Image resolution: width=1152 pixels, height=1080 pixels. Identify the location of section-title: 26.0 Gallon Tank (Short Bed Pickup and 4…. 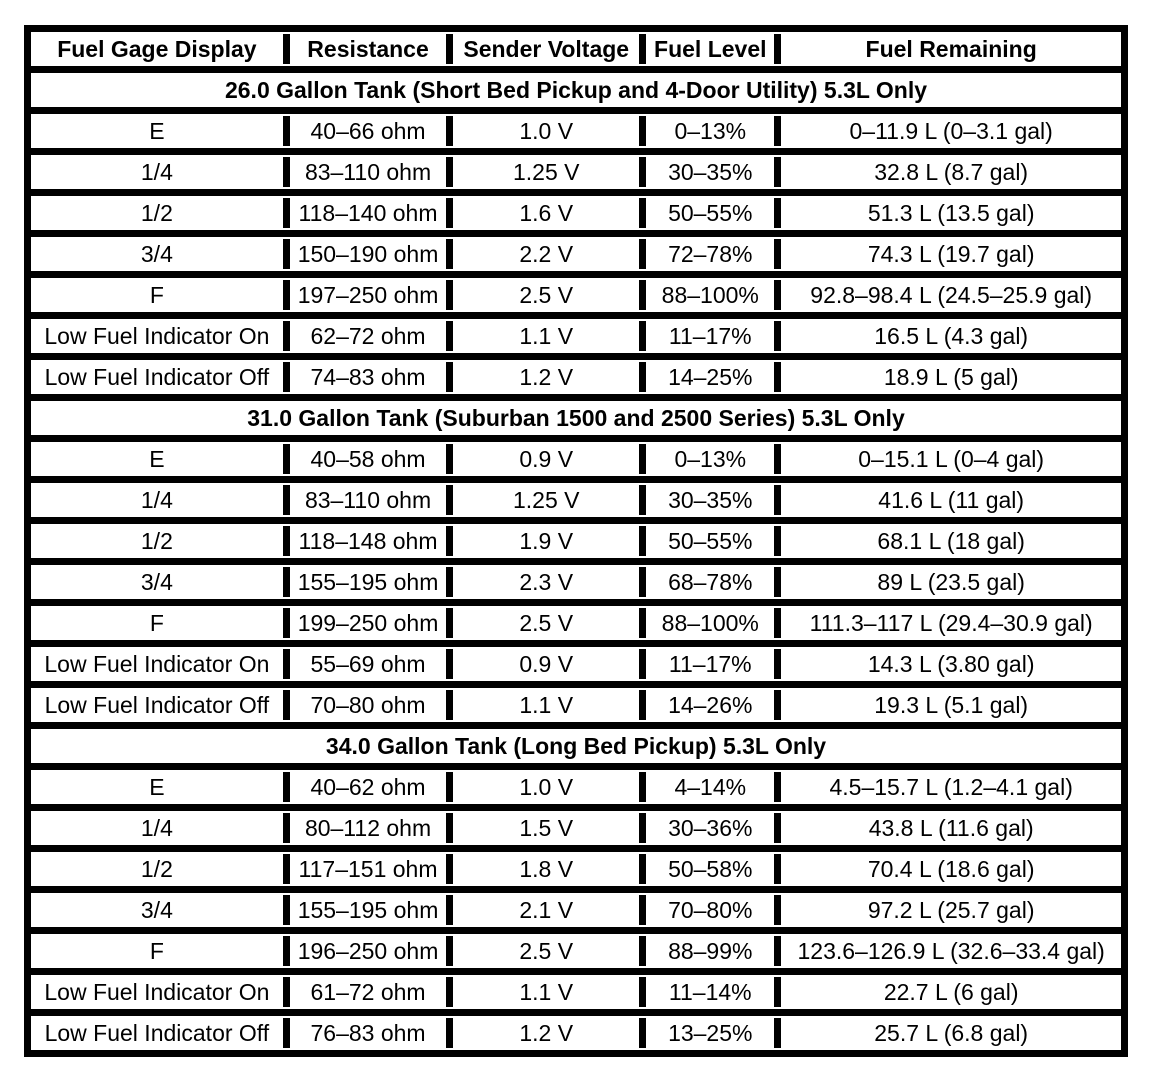
(576, 90).